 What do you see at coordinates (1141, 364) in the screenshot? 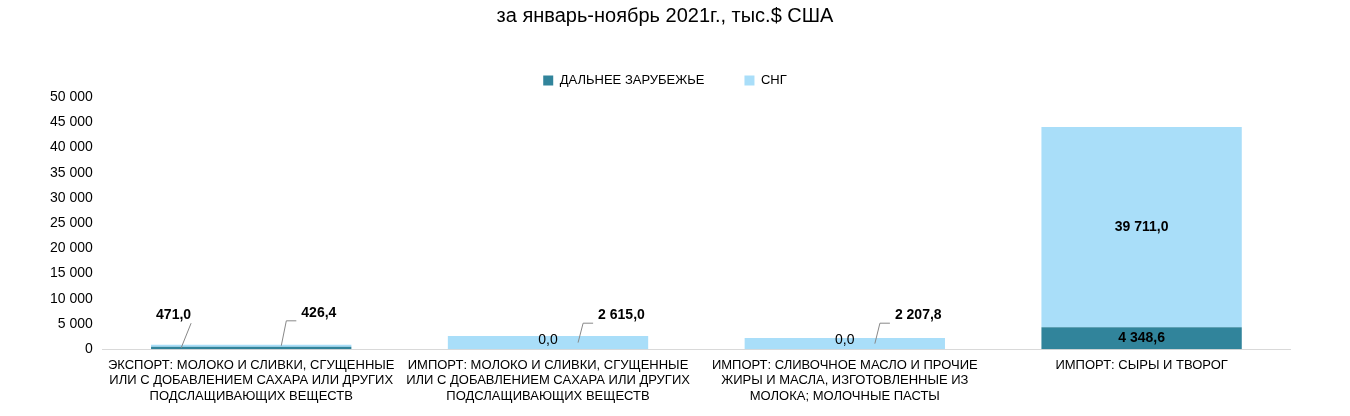
I see `x-tick-label: ИМПОРТ: СЫРЫ И ТВОРОГ` at bounding box center [1141, 364].